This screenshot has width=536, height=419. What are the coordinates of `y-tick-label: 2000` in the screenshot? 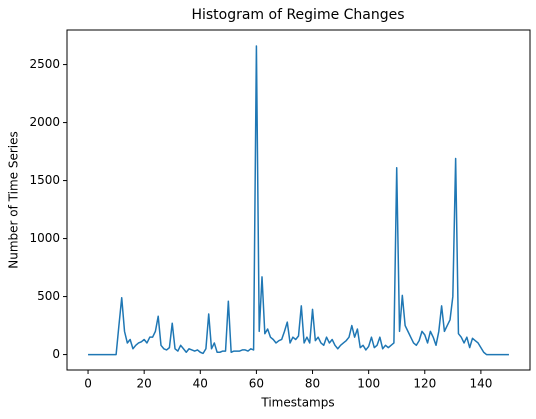 It's located at (44, 122).